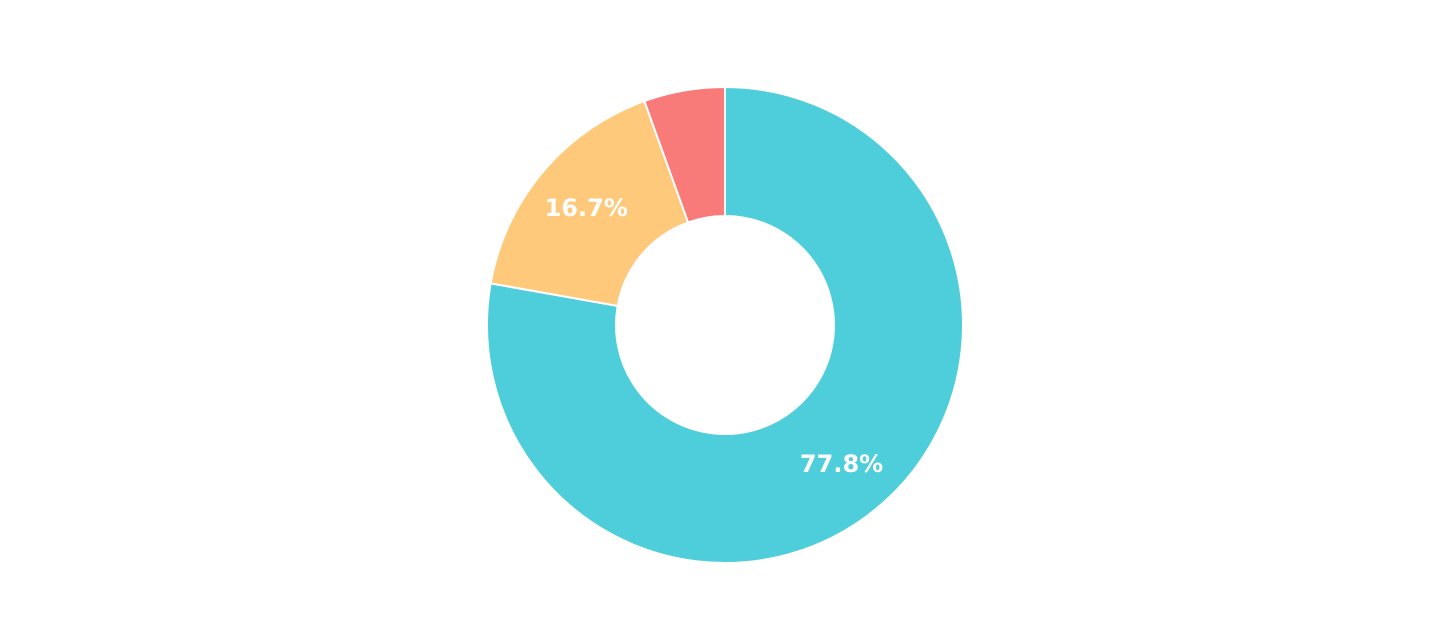  What do you see at coordinates (586, 208) in the screenshot?
I see `slice-data-label: 16.7%` at bounding box center [586, 208].